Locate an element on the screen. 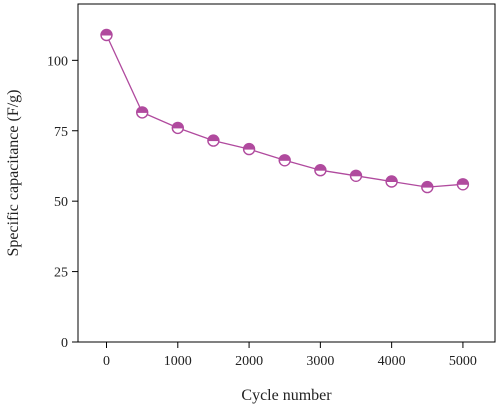  y-tick-label: 50 is located at coordinates (61, 202).